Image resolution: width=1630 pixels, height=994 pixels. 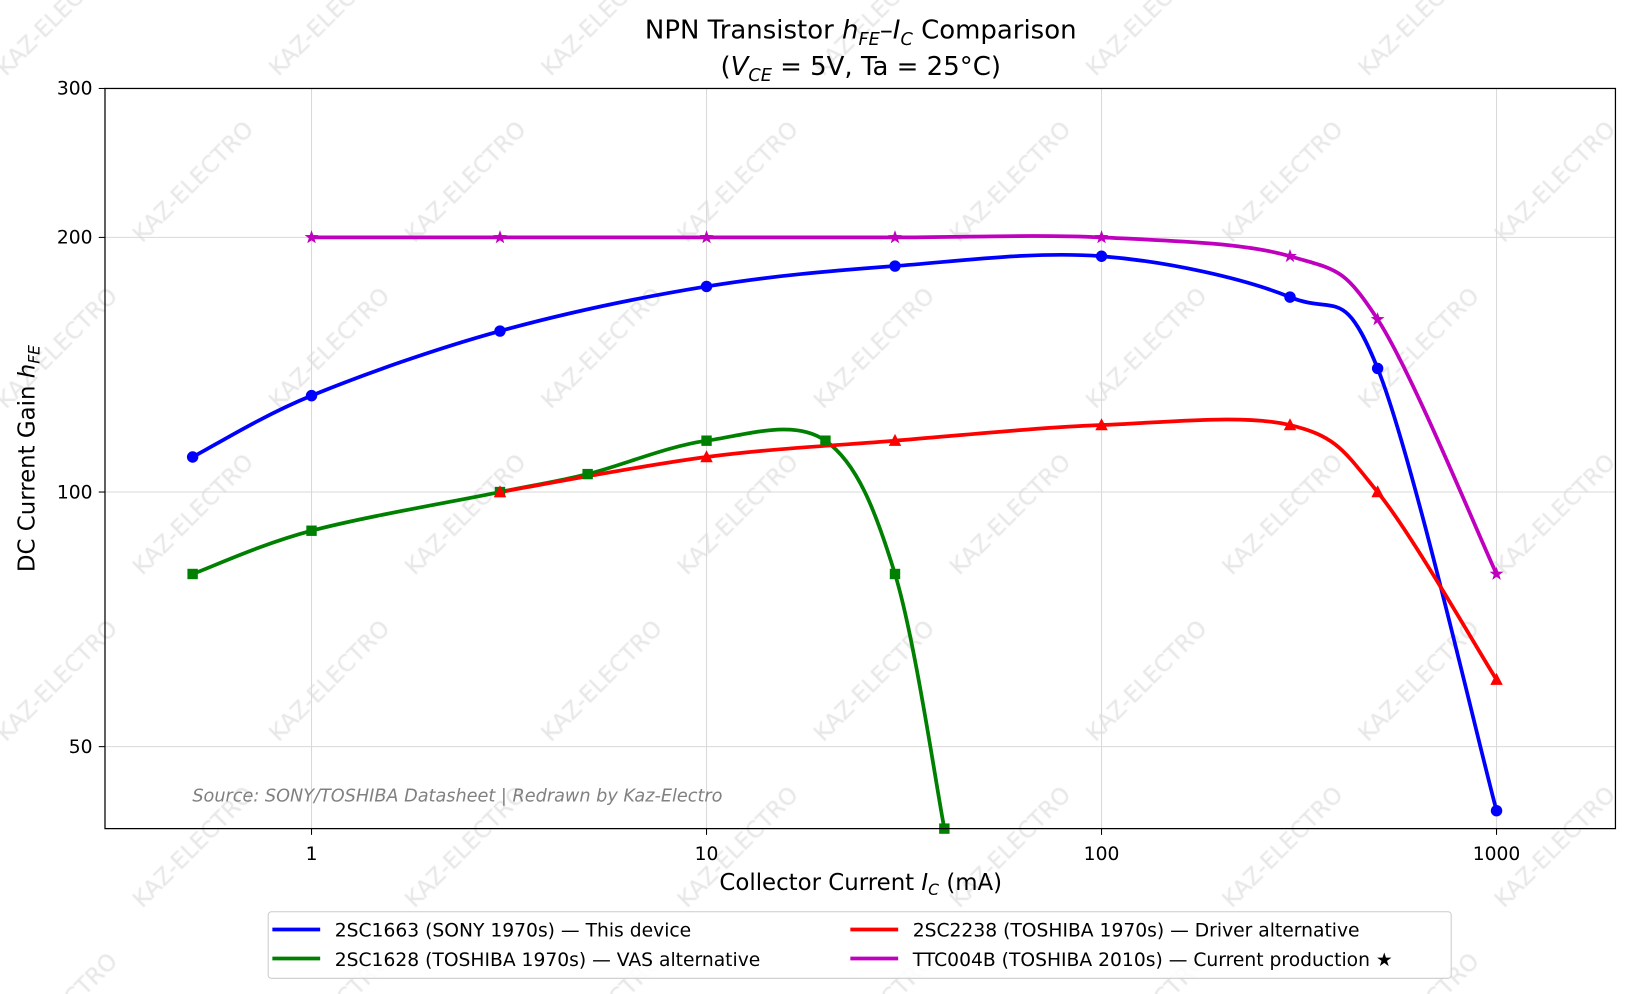 I want to click on y-tick-label: 300, so click(x=75, y=89).